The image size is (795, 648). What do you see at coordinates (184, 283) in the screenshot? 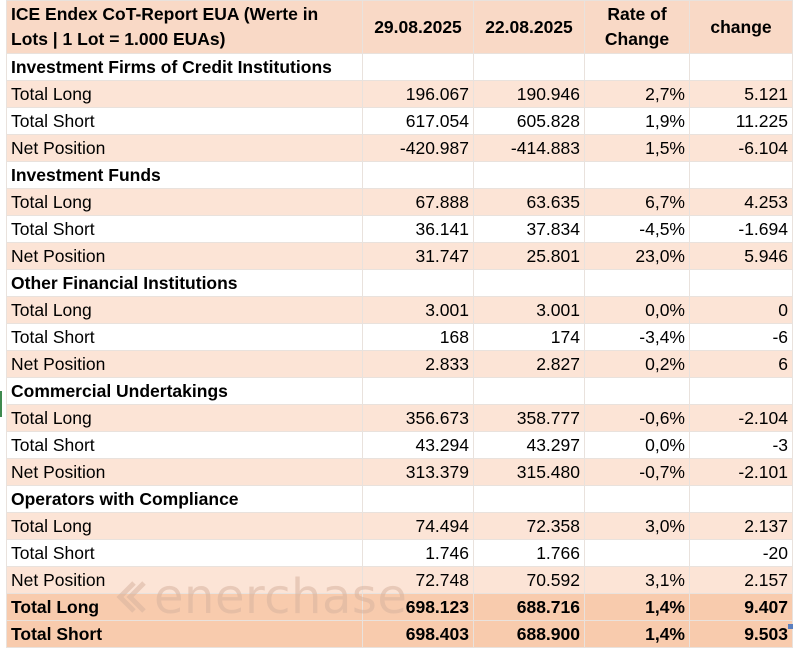
I see `section-title: Other Financial Institutions` at bounding box center [184, 283].